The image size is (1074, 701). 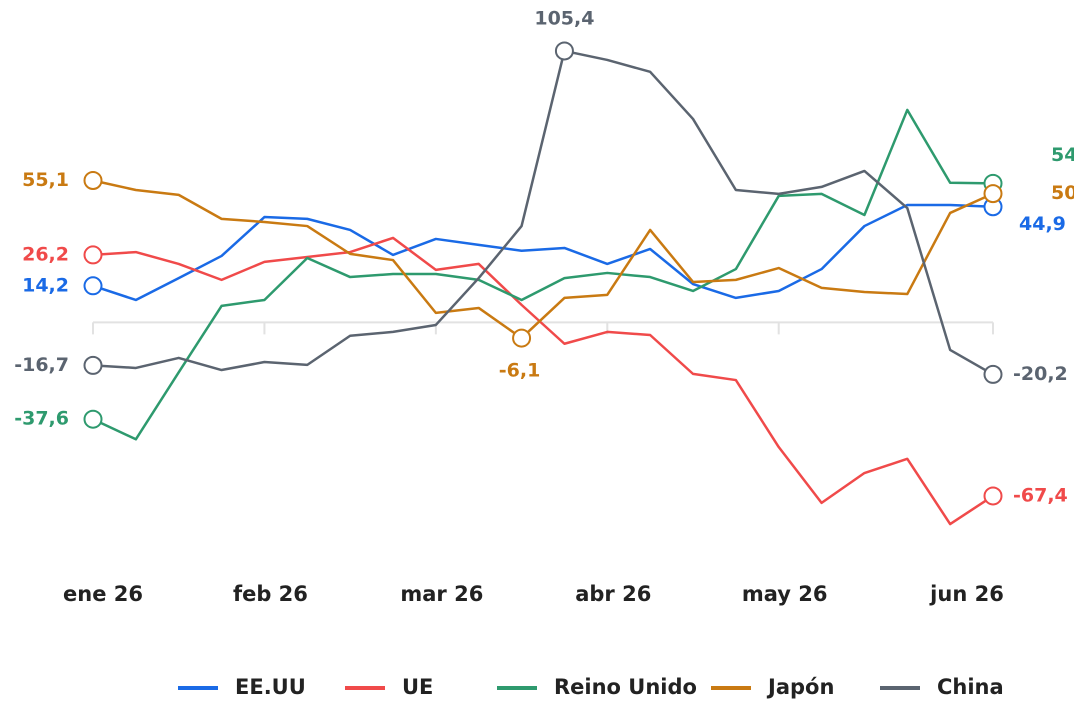 What do you see at coordinates (966, 594) in the screenshot?
I see `x-tick-label: jun 26` at bounding box center [966, 594].